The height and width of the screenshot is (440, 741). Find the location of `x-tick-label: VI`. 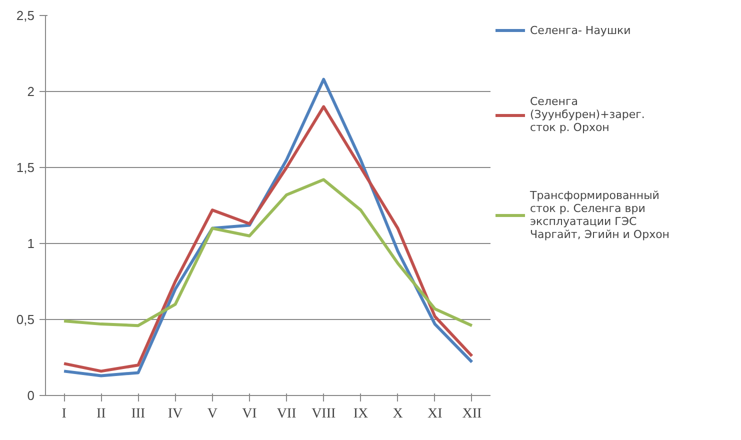

x-tick-label: VI is located at coordinates (250, 414).